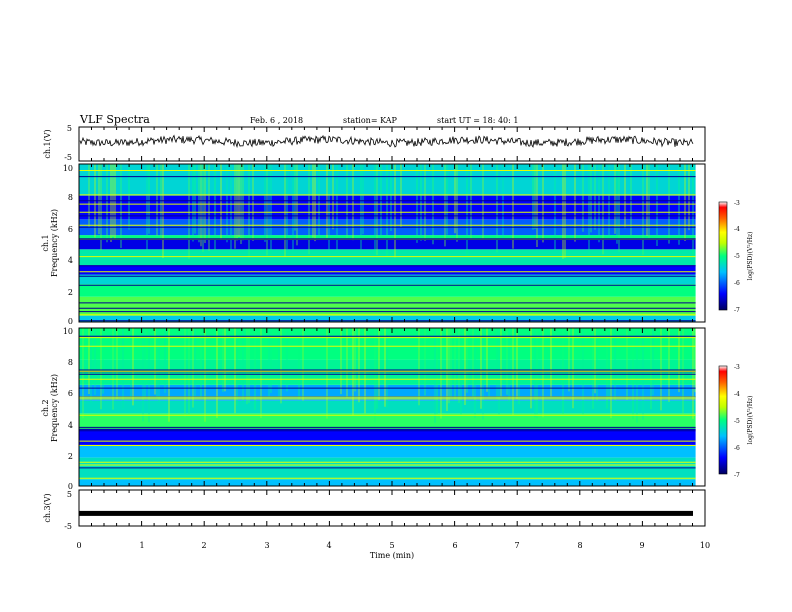  Describe the element at coordinates (723, 256) in the screenshot. I see `ch1-colorbar-gradient` at that location.